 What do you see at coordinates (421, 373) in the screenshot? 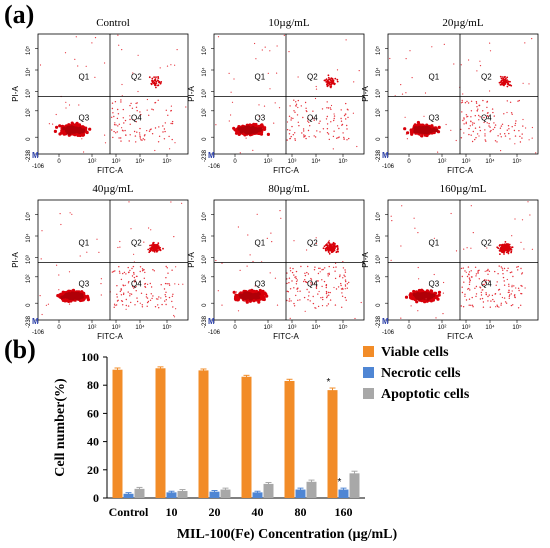
I see `legend-label: Necrotic cells` at bounding box center [421, 373].